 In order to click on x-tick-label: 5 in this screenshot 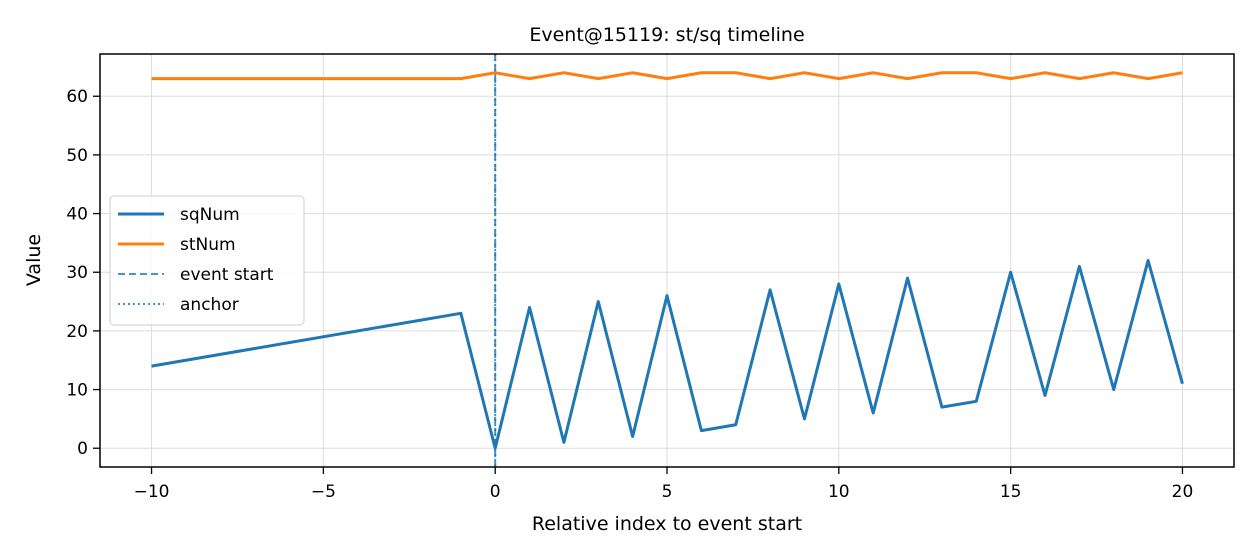, I will do `click(667, 492)`.